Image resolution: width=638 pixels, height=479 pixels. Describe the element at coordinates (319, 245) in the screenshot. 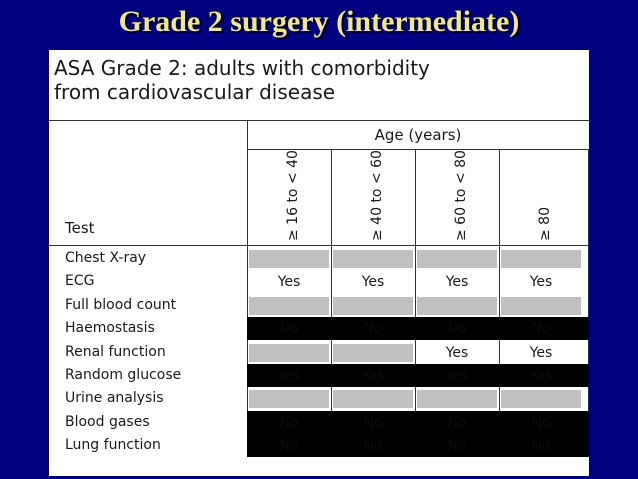

I see `header-bottom-rule` at that location.